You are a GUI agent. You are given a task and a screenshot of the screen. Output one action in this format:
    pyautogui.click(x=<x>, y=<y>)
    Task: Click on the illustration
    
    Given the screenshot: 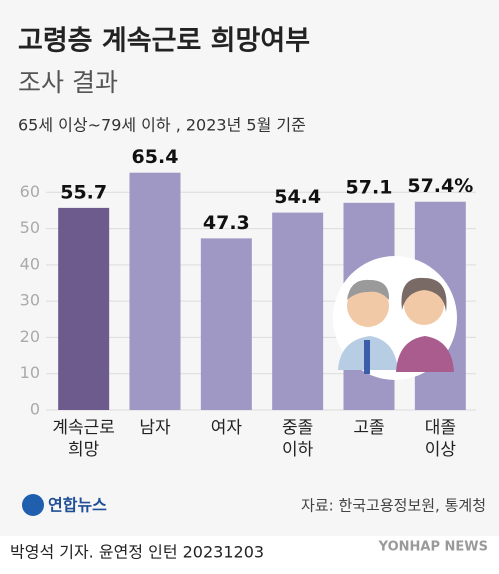 What is the action you would take?
    pyautogui.click(x=395, y=318)
    